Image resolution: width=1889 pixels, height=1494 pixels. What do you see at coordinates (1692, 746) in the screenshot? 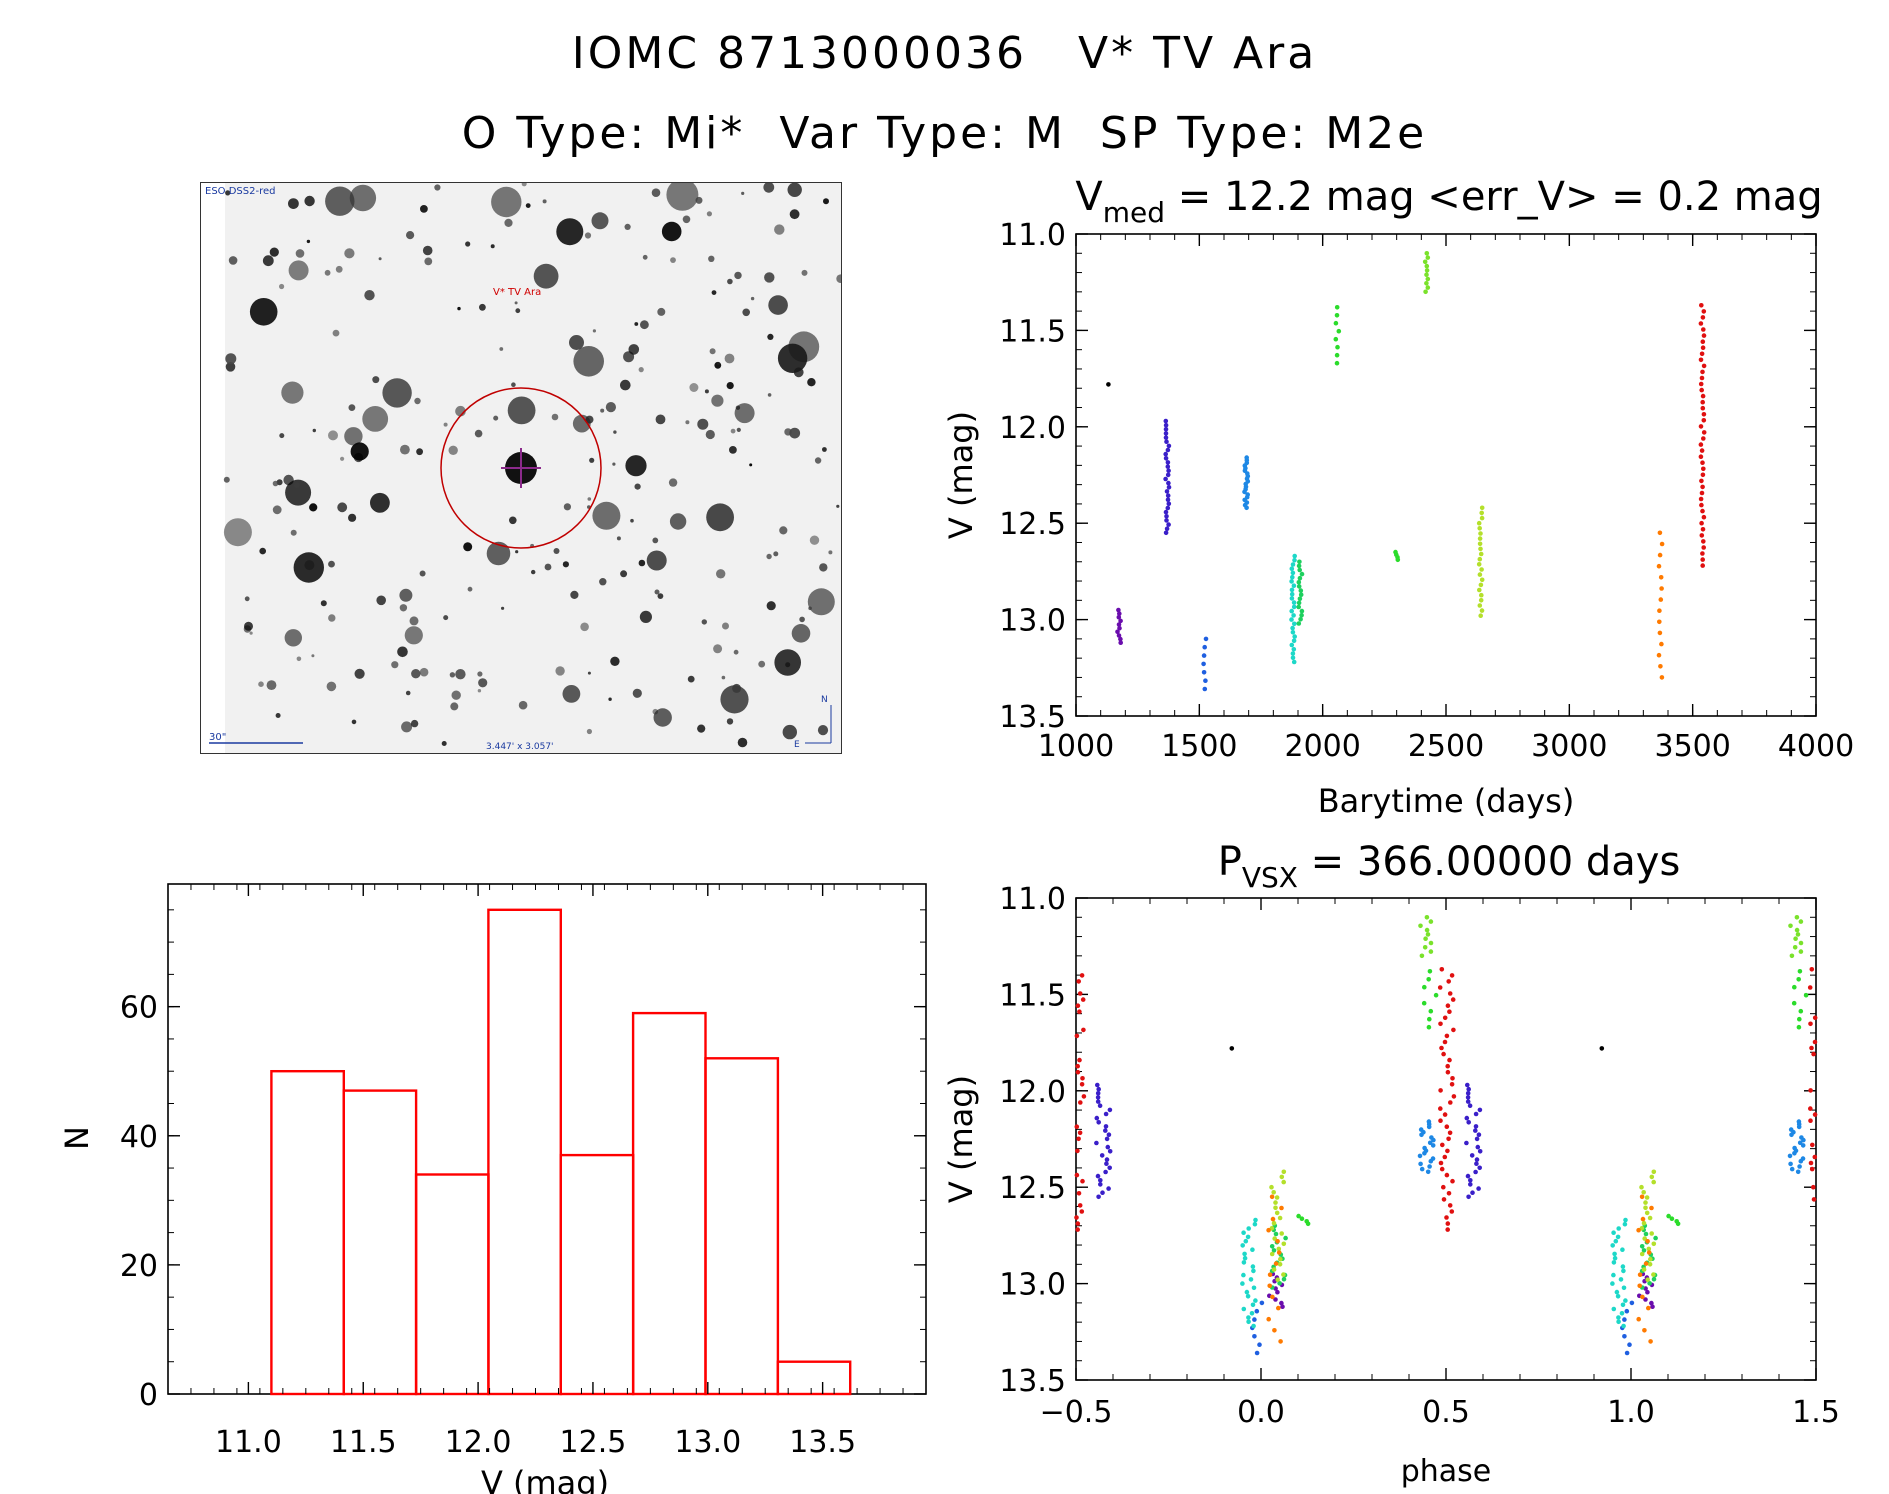
I see `x-tick-label: 3500` at bounding box center [1692, 746].